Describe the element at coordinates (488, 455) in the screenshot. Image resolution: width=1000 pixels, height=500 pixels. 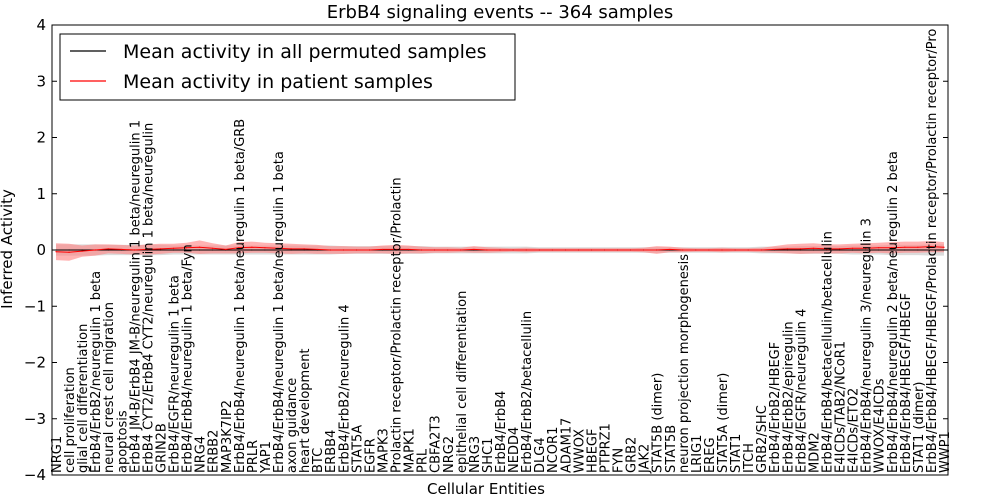
I see `x-tick-label: SHC1` at that location.